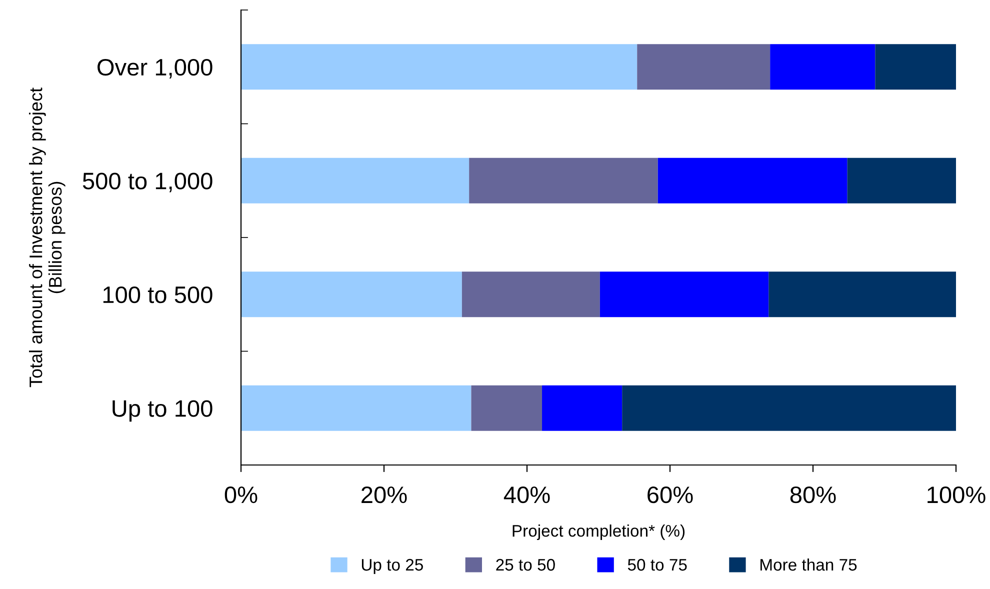 The image size is (990, 589). I want to click on legend-label: Up to 25, so click(392, 566).